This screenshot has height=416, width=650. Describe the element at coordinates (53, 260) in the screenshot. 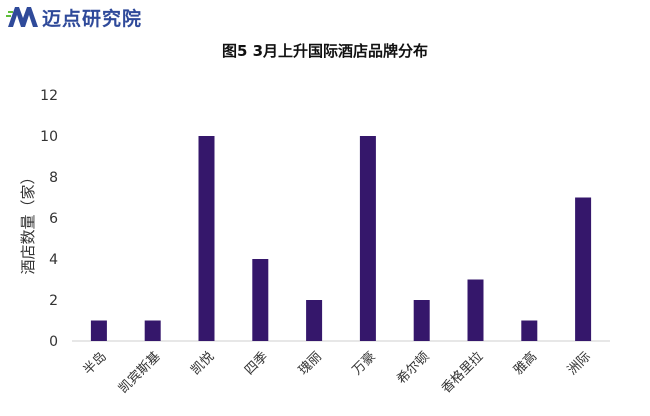

I see `y-tick-label: 4` at that location.